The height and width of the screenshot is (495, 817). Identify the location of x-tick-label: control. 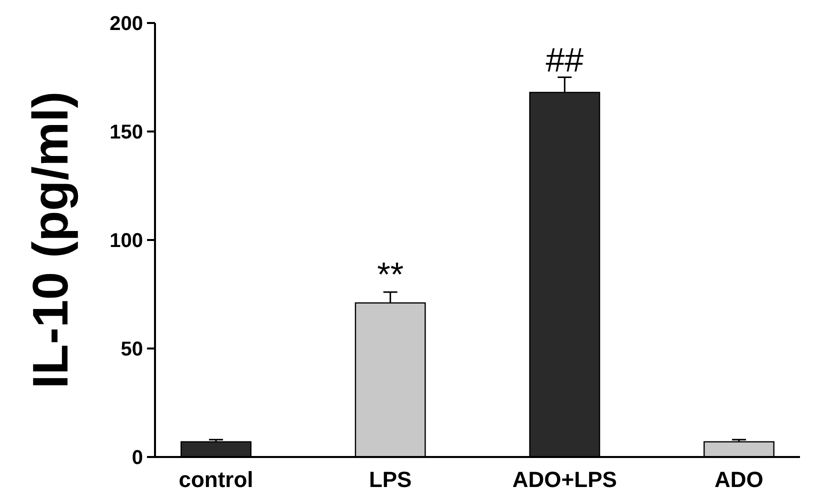
(216, 479).